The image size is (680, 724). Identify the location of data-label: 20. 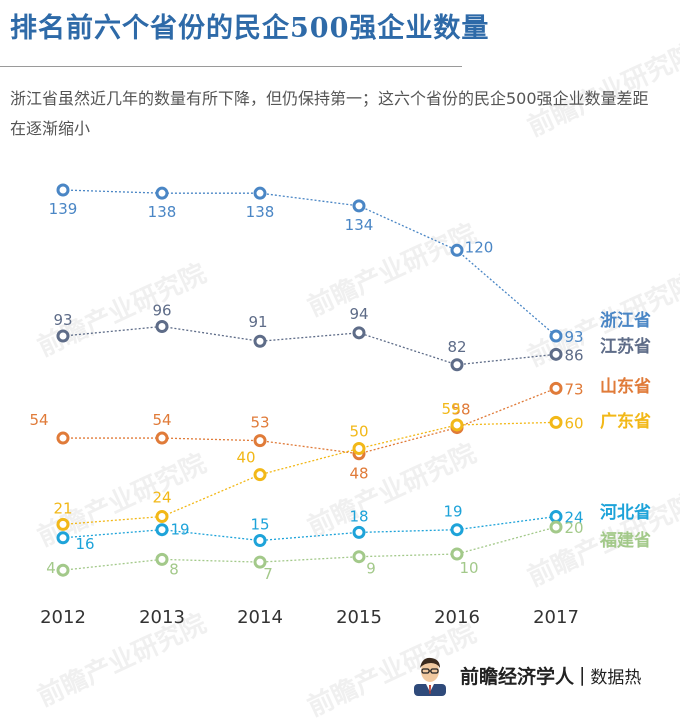
(573, 528).